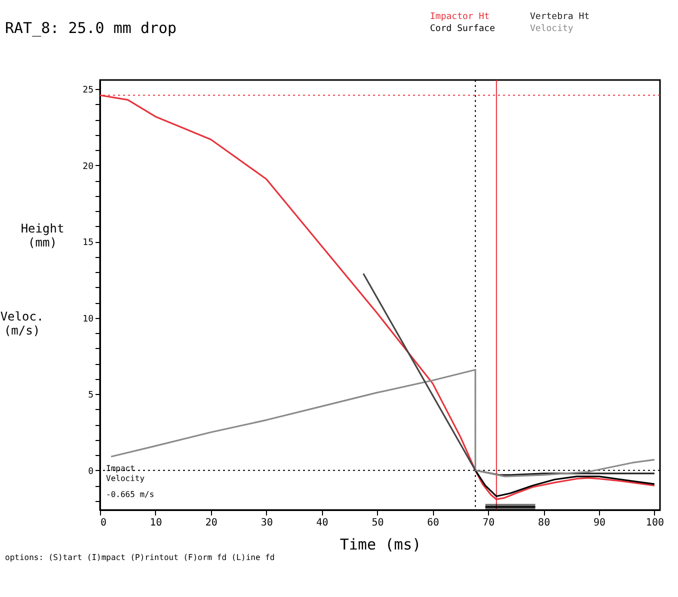  I want to click on x-tick-label: 90, so click(599, 523).